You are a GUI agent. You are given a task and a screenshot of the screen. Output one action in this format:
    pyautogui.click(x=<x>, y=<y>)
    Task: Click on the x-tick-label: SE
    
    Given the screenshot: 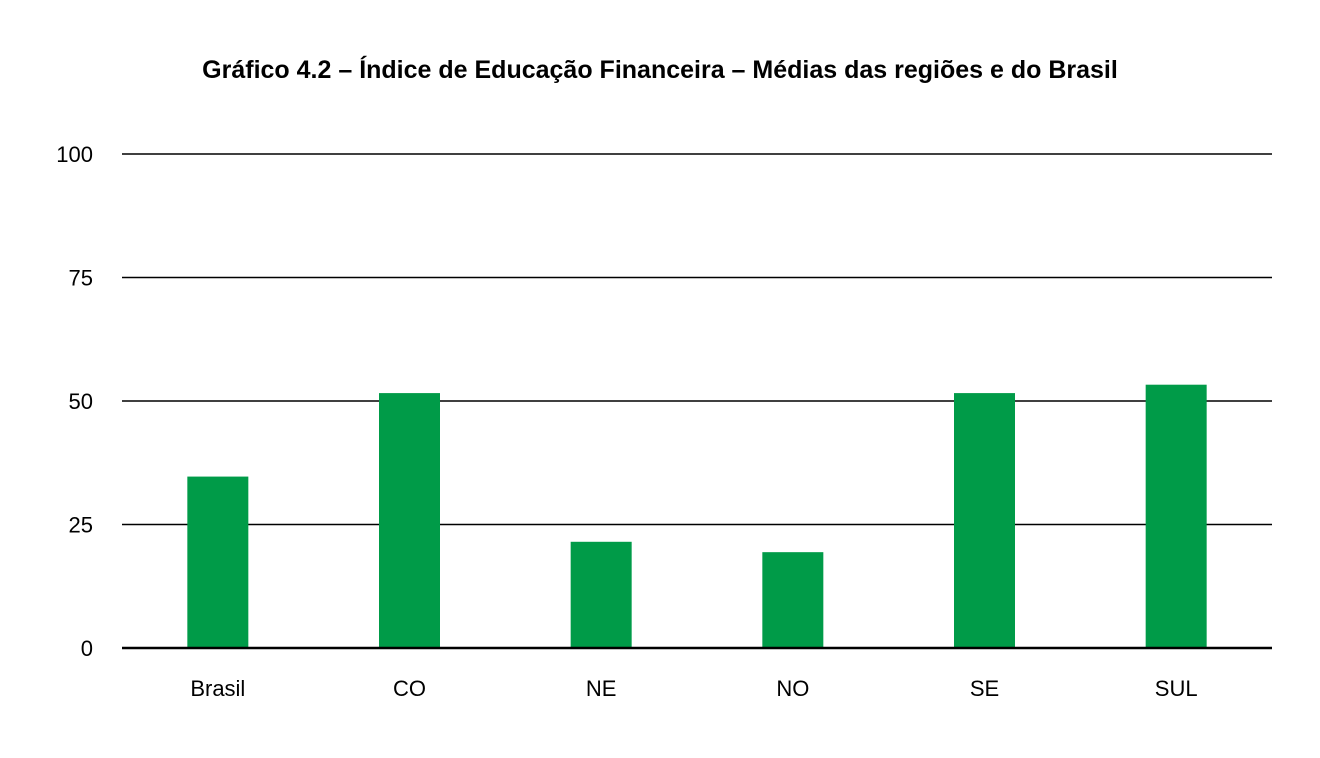 What is the action you would take?
    pyautogui.click(x=984, y=688)
    